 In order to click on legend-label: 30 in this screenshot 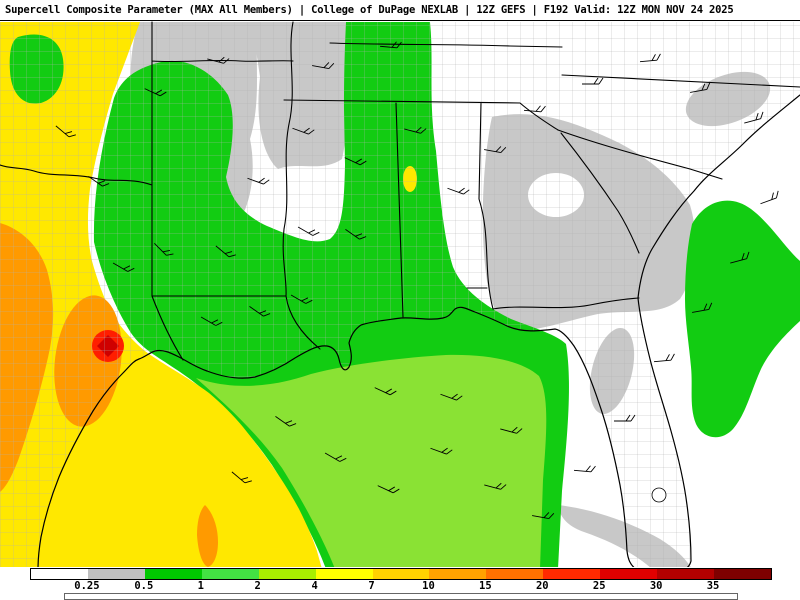, I will do `click(656, 586)`.